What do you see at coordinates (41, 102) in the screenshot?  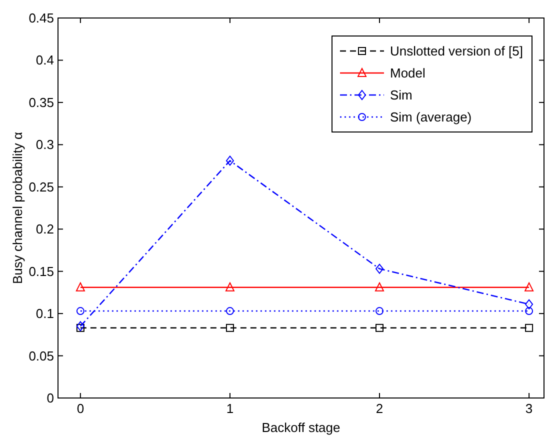 I see `y-tick-label: 0.35` at bounding box center [41, 102].